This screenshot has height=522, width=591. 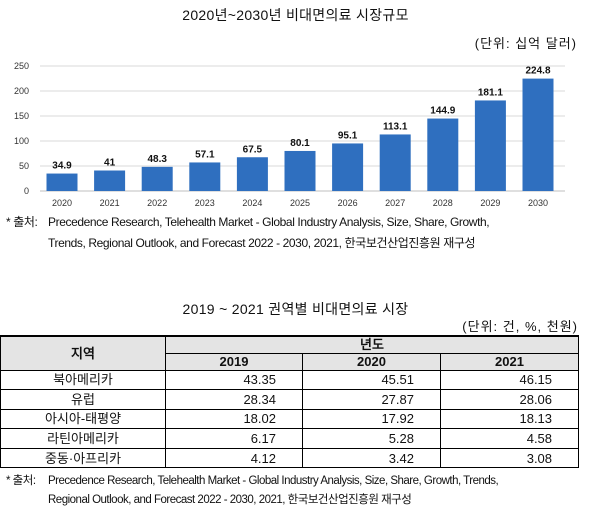 What do you see at coordinates (157, 159) in the screenshot?
I see `value-label-2022: 48.3` at bounding box center [157, 159].